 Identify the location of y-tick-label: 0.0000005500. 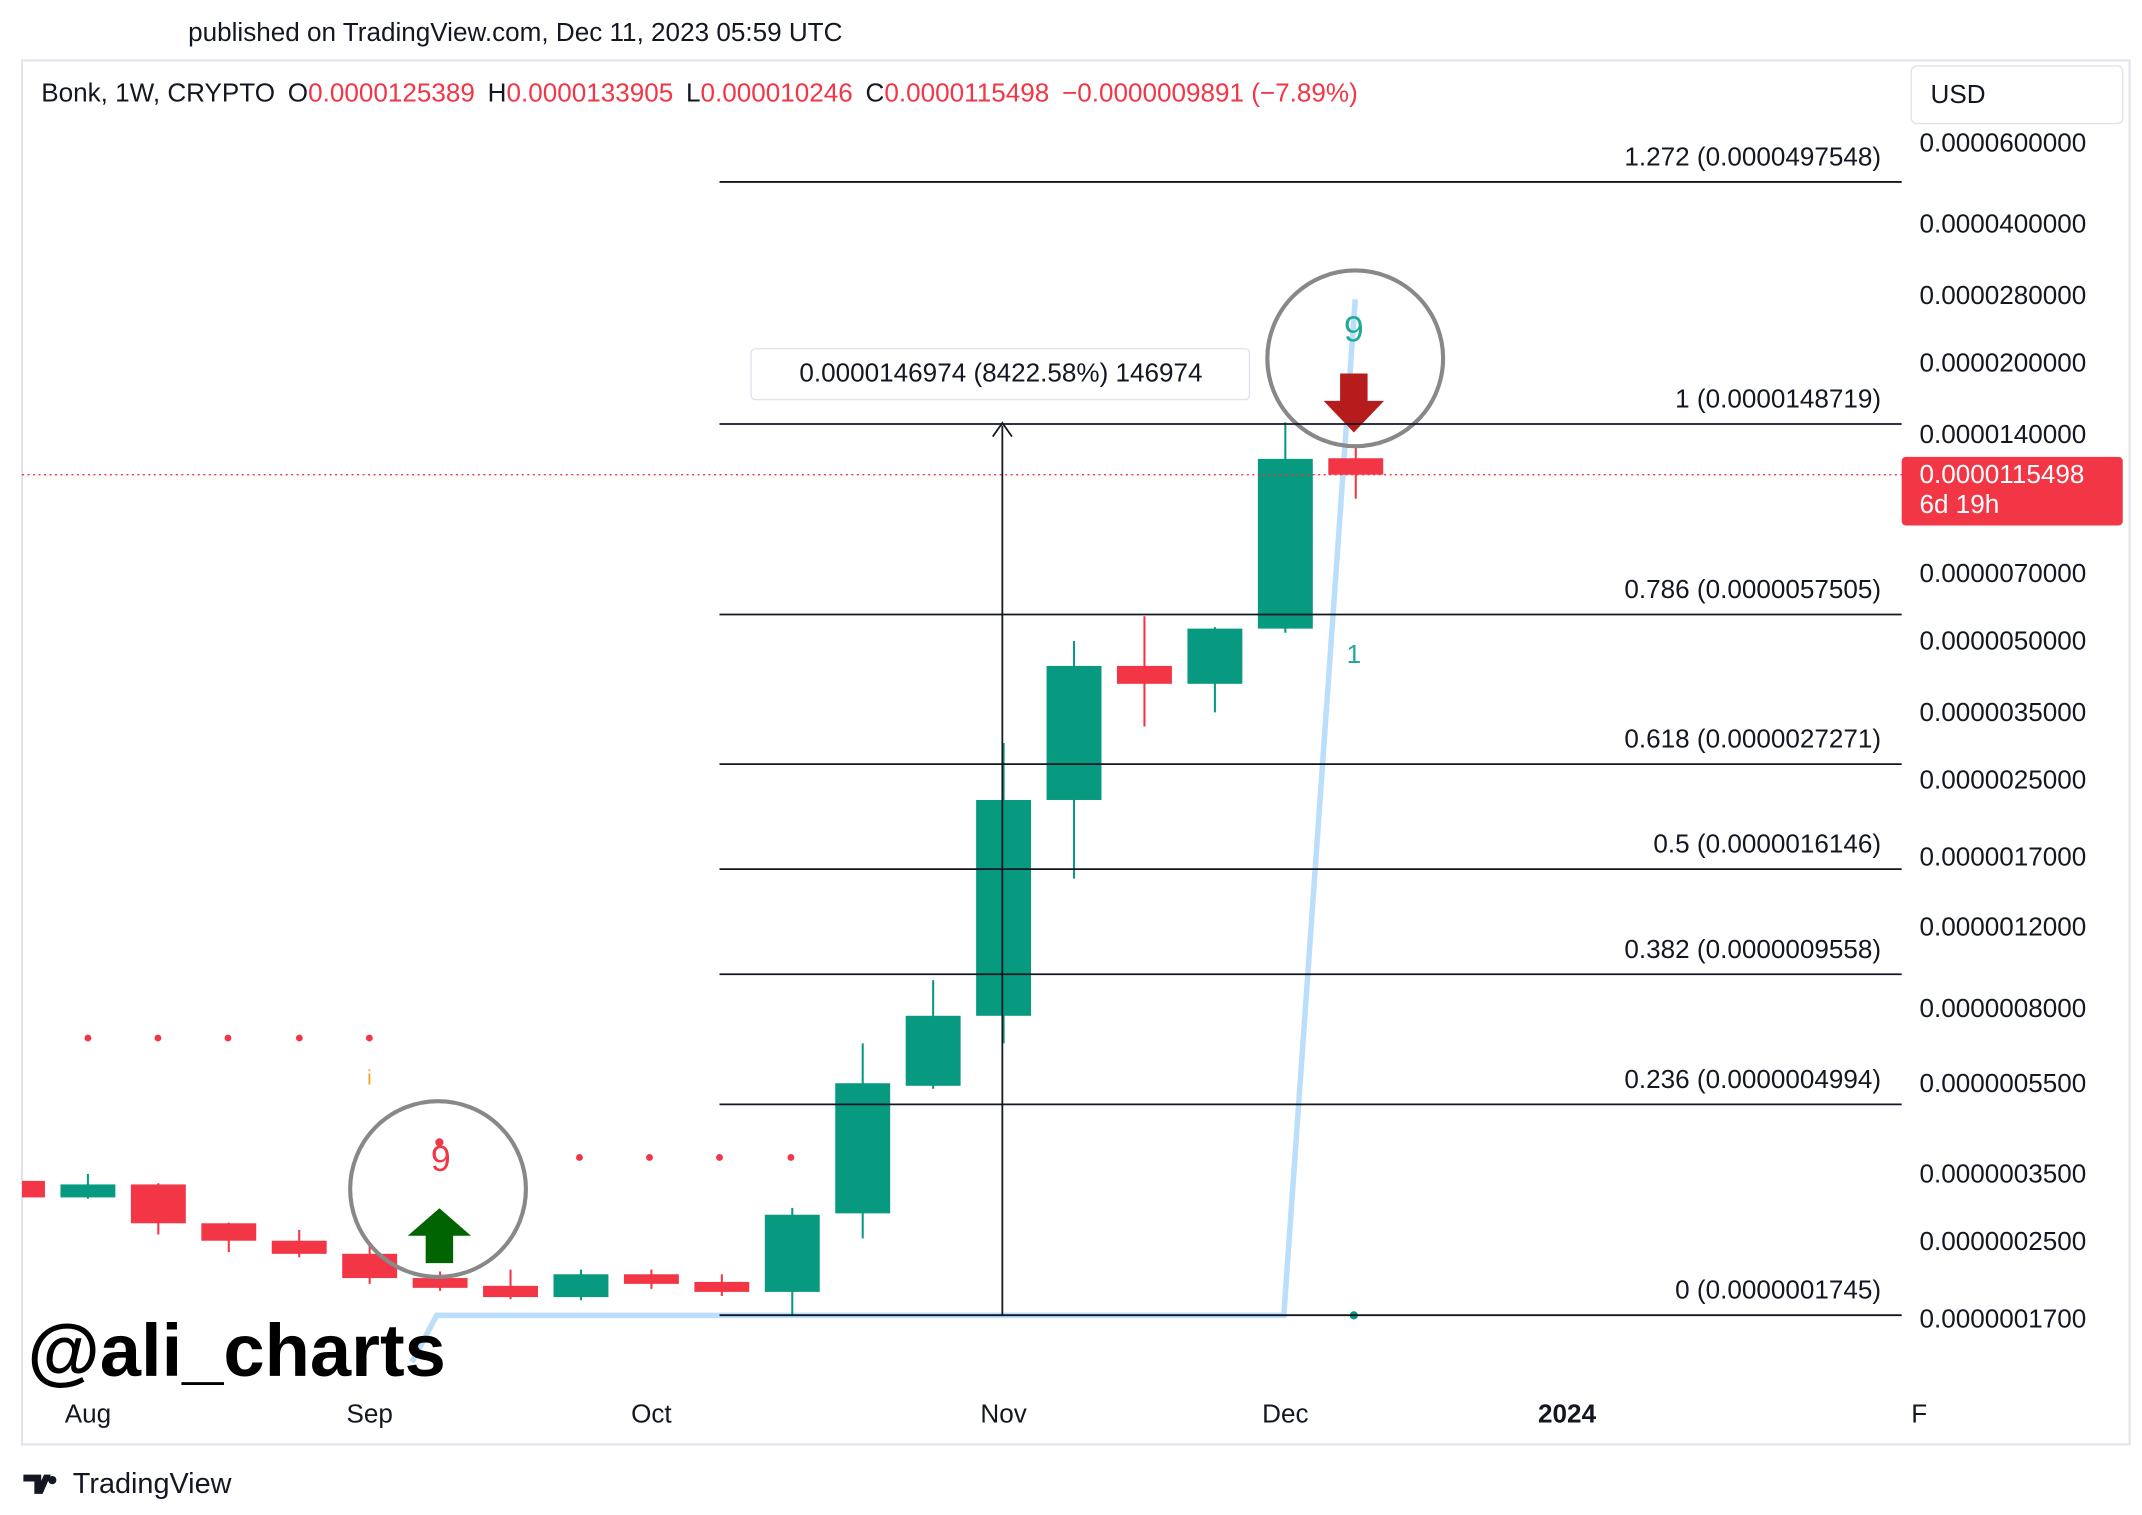
(2003, 1083).